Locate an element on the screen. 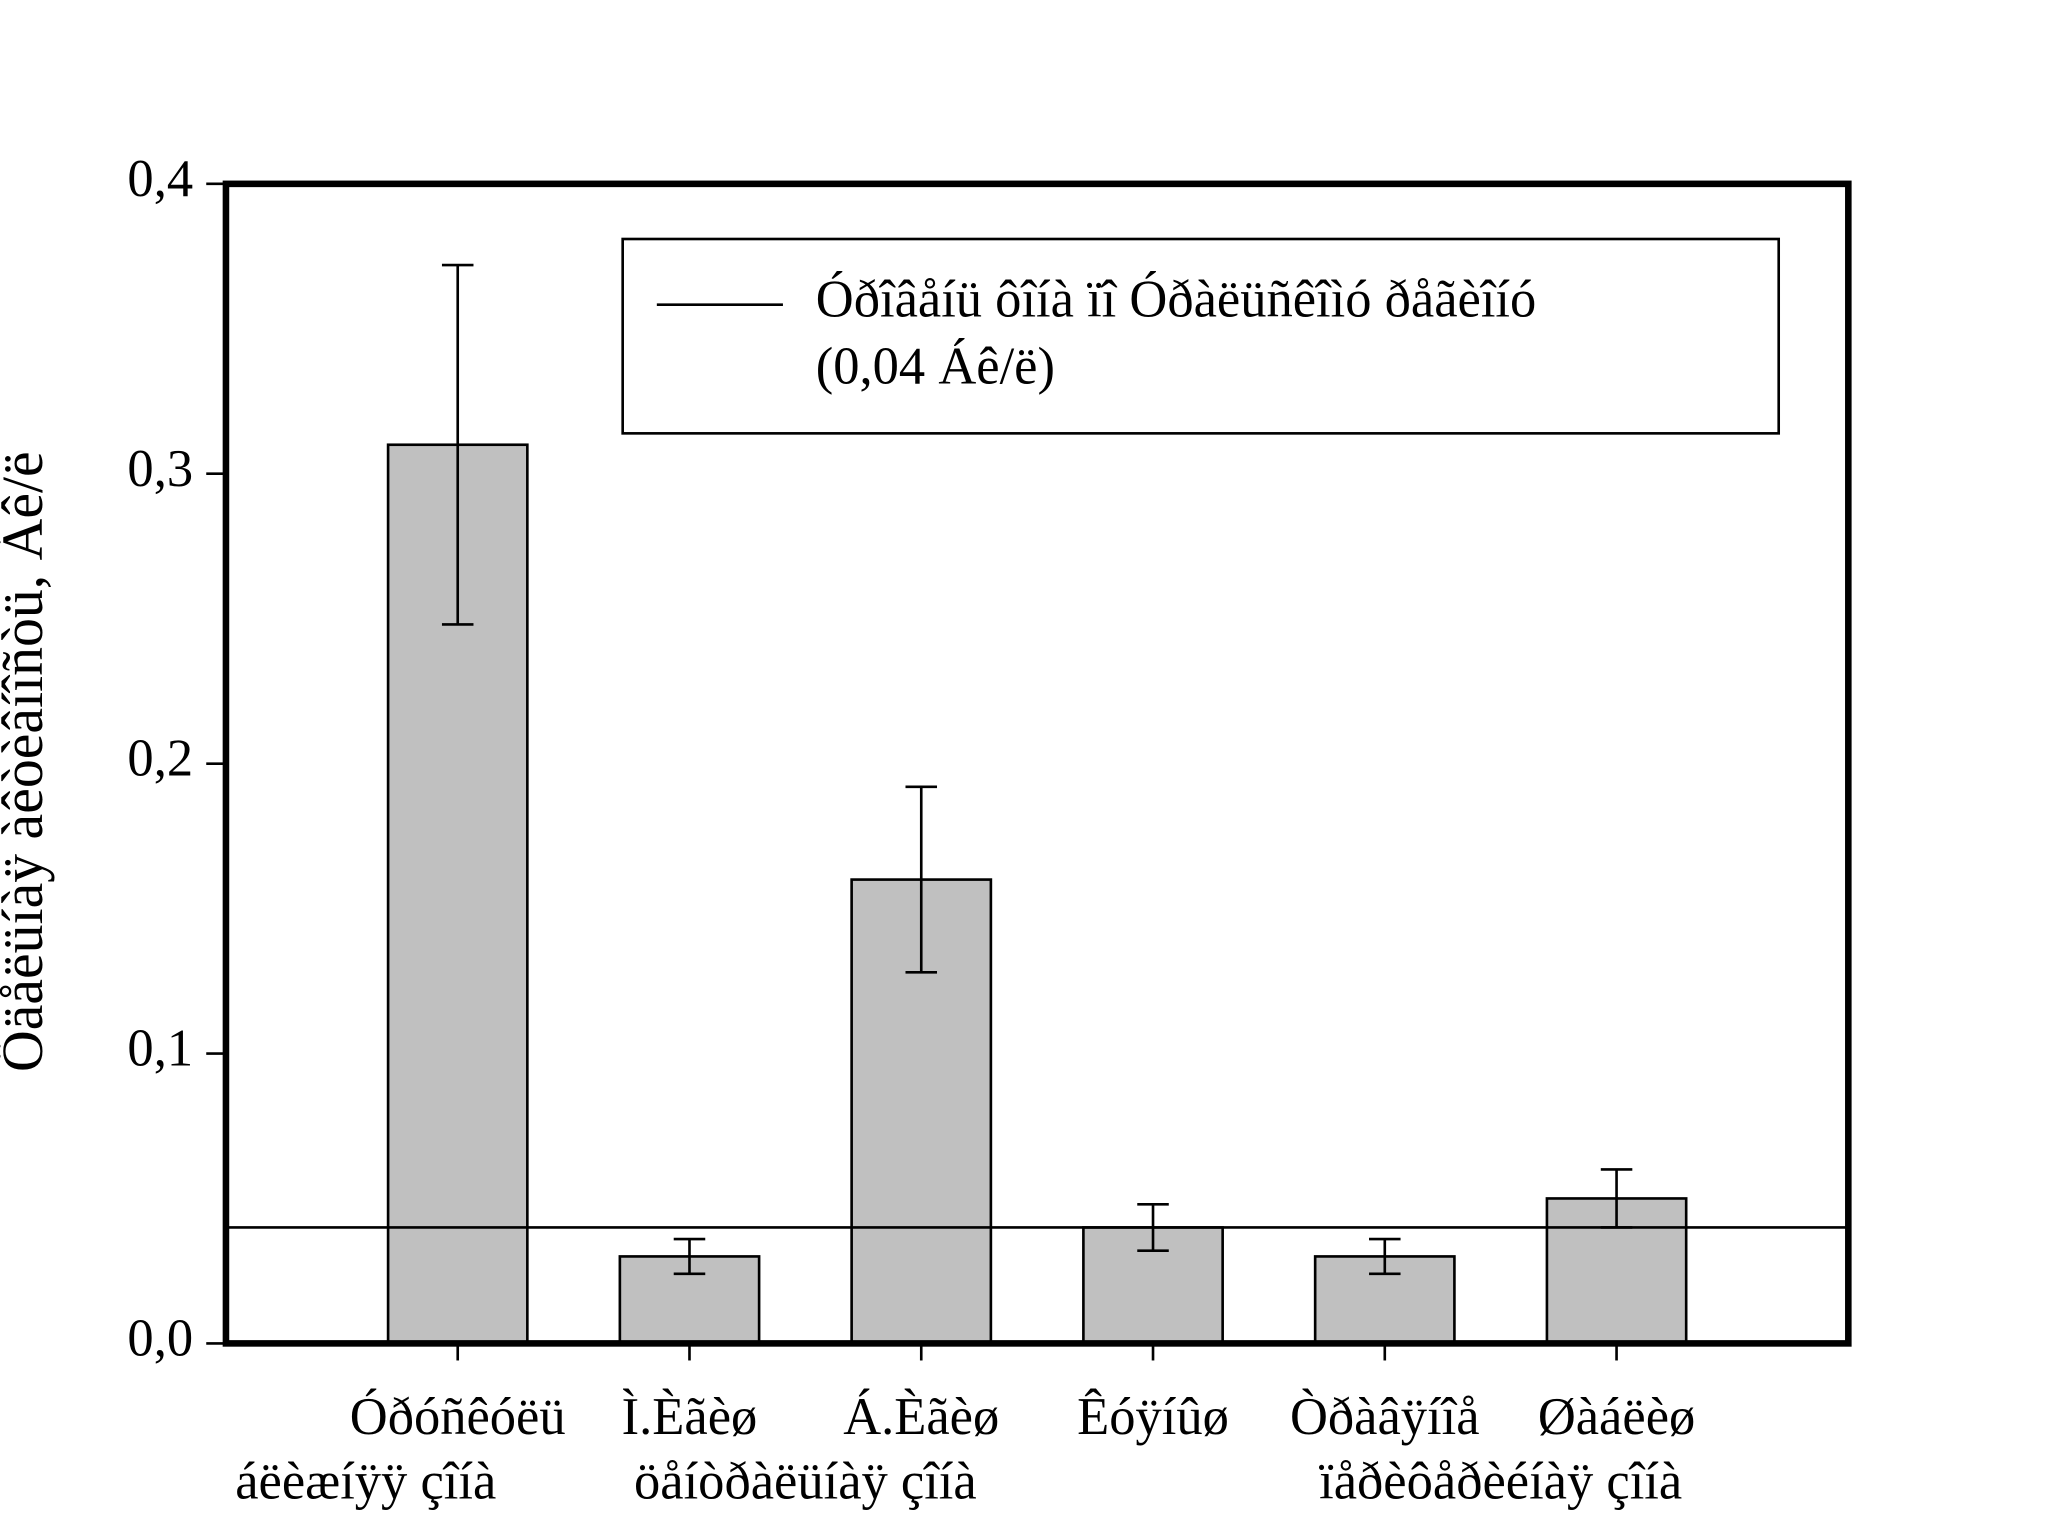 This screenshot has height=1522, width=2048. x-tick-label: Øàáëèø is located at coordinates (1616, 1417).